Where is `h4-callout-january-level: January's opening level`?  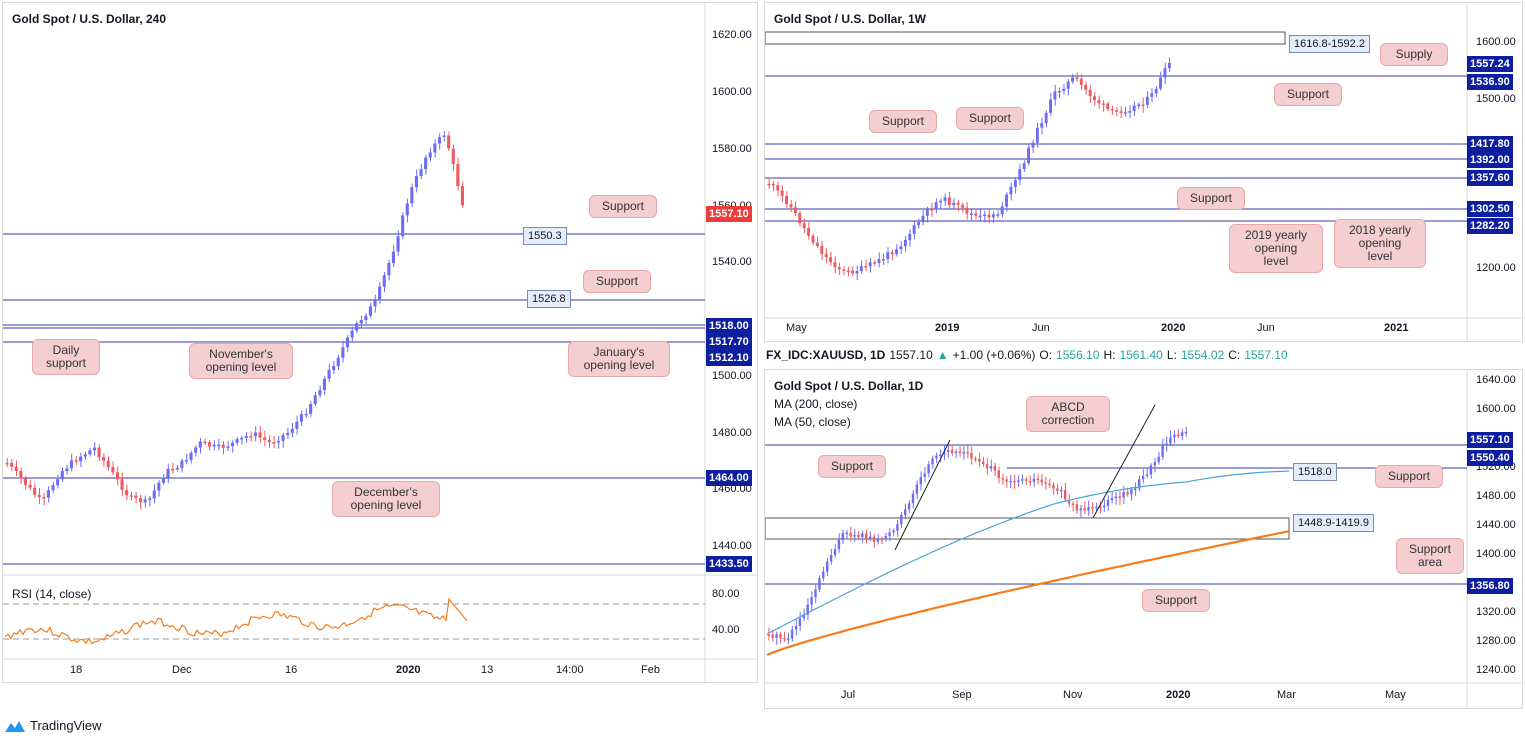 h4-callout-january-level: January's opening level is located at coordinates (619, 359).